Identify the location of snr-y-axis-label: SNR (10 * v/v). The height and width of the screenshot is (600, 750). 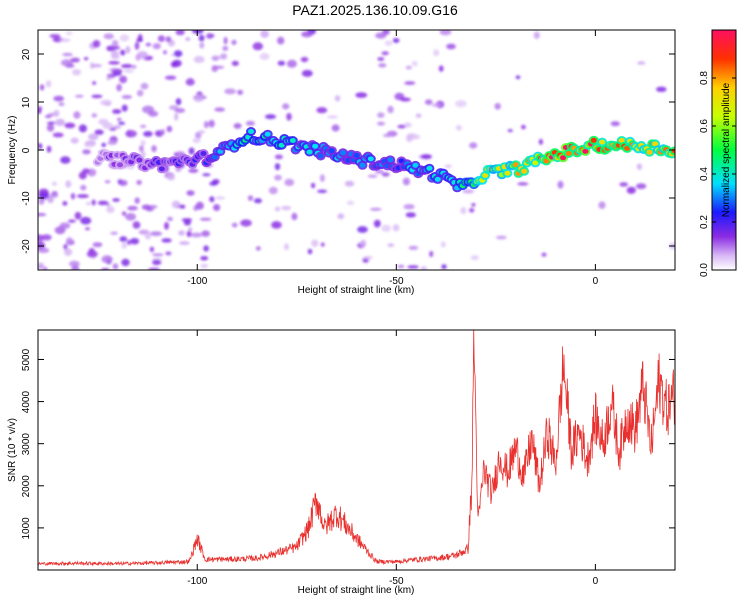
(12, 450).